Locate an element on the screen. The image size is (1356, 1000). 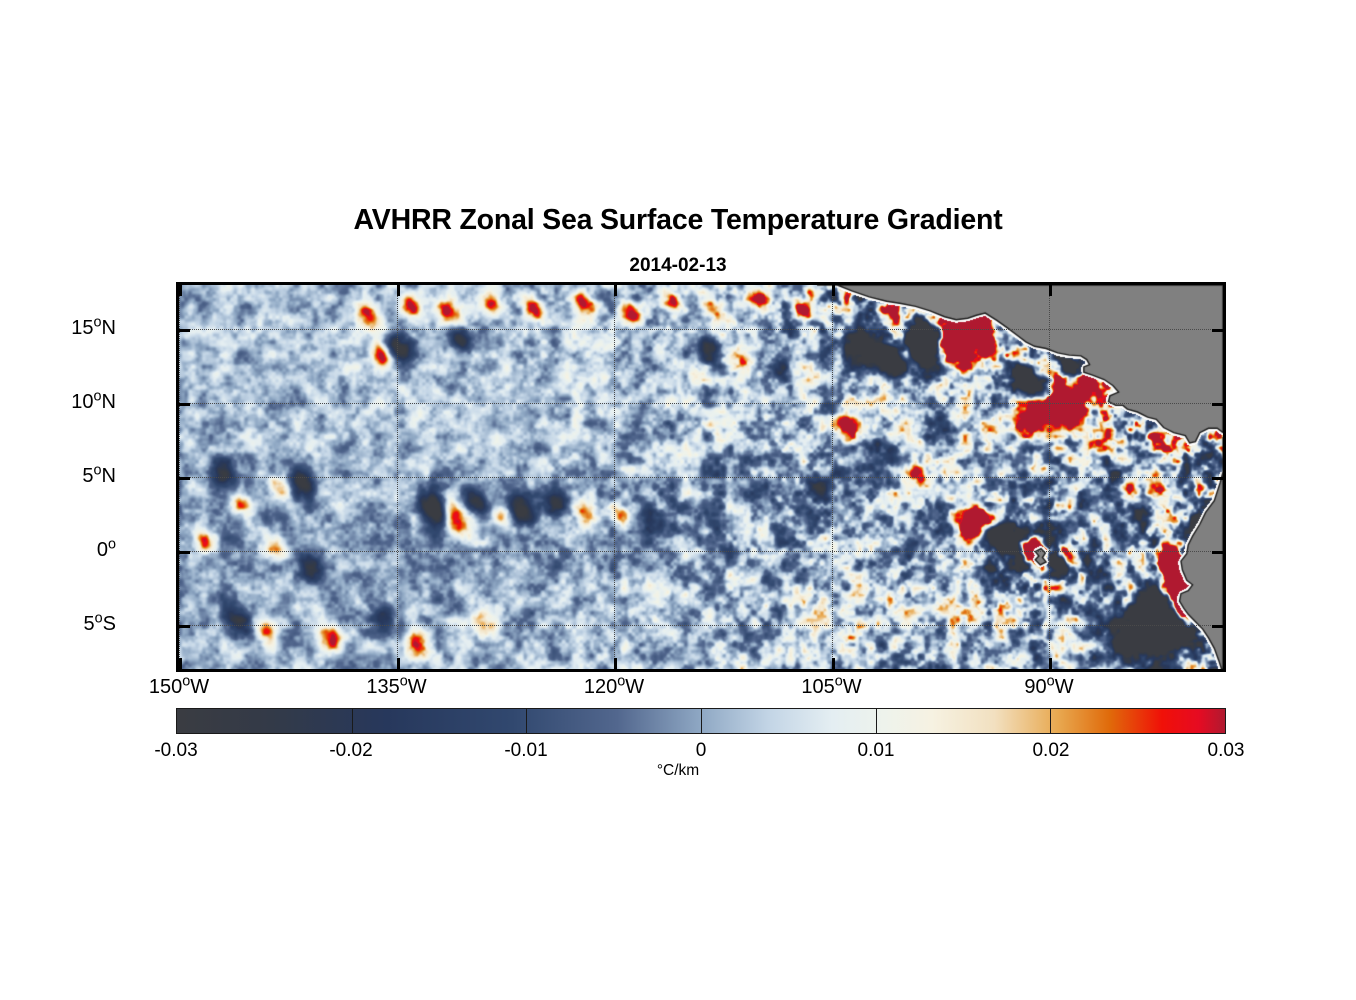
y-tick-label-0: 15oN is located at coordinates (93, 327).